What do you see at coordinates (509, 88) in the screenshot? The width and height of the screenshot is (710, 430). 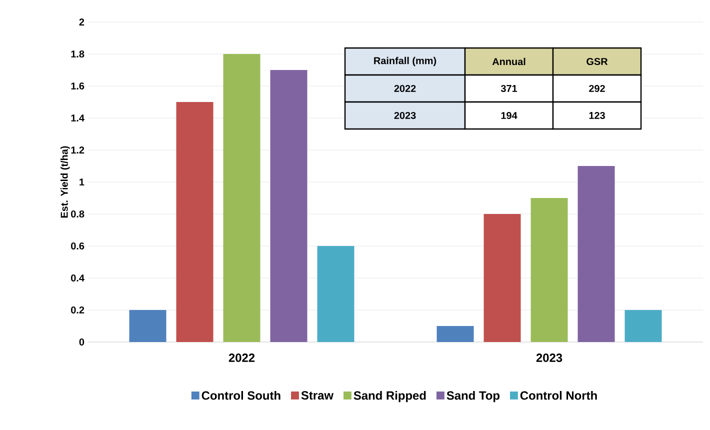 I see `annotation: 371` at bounding box center [509, 88].